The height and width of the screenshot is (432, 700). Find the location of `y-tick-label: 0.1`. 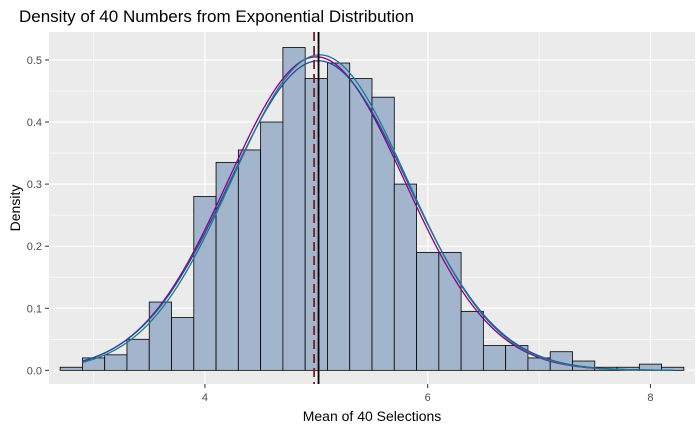

y-tick-label: 0.1 is located at coordinates (34, 309).